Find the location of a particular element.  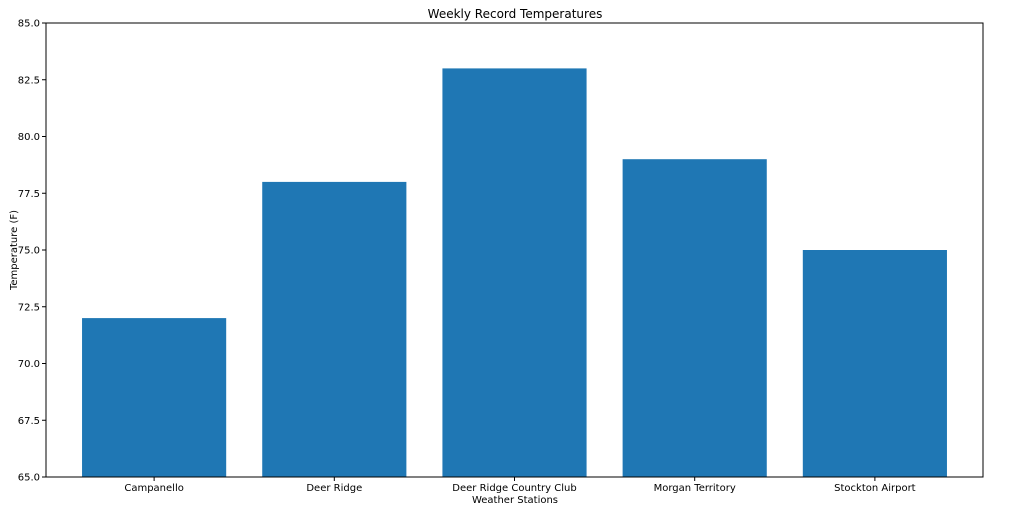

y-tick-label: 70.0 is located at coordinates (29, 364).